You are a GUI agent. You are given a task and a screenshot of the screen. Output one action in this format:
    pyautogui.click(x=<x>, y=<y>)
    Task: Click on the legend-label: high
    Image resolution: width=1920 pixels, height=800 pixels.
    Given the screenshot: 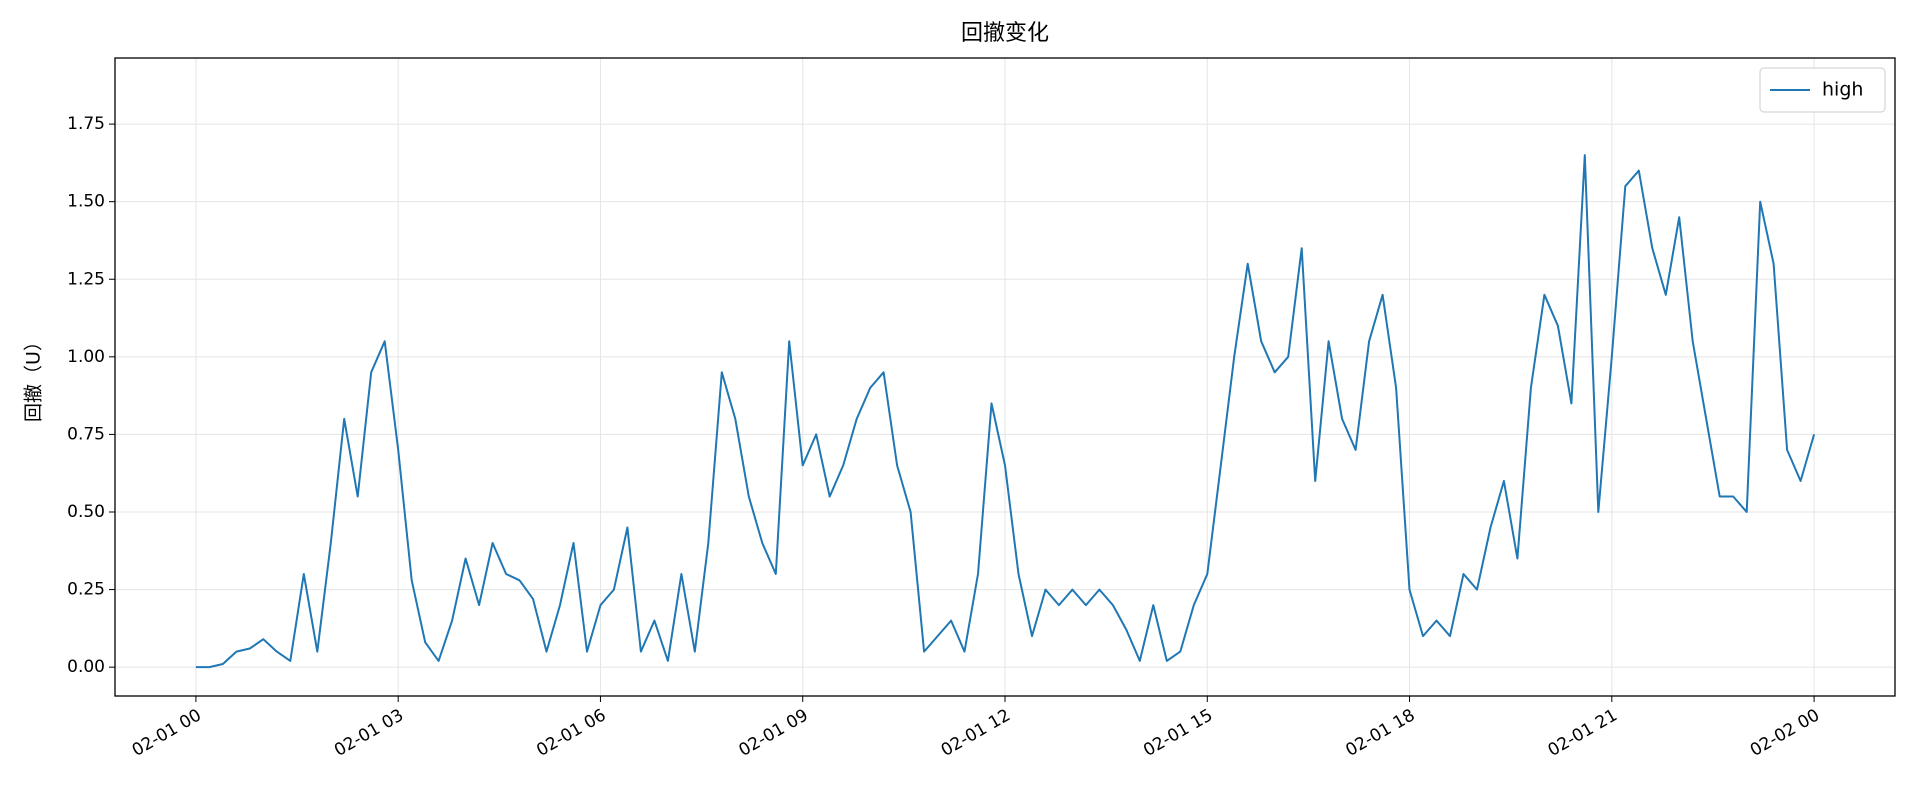 What is the action you would take?
    pyautogui.click(x=1842, y=90)
    